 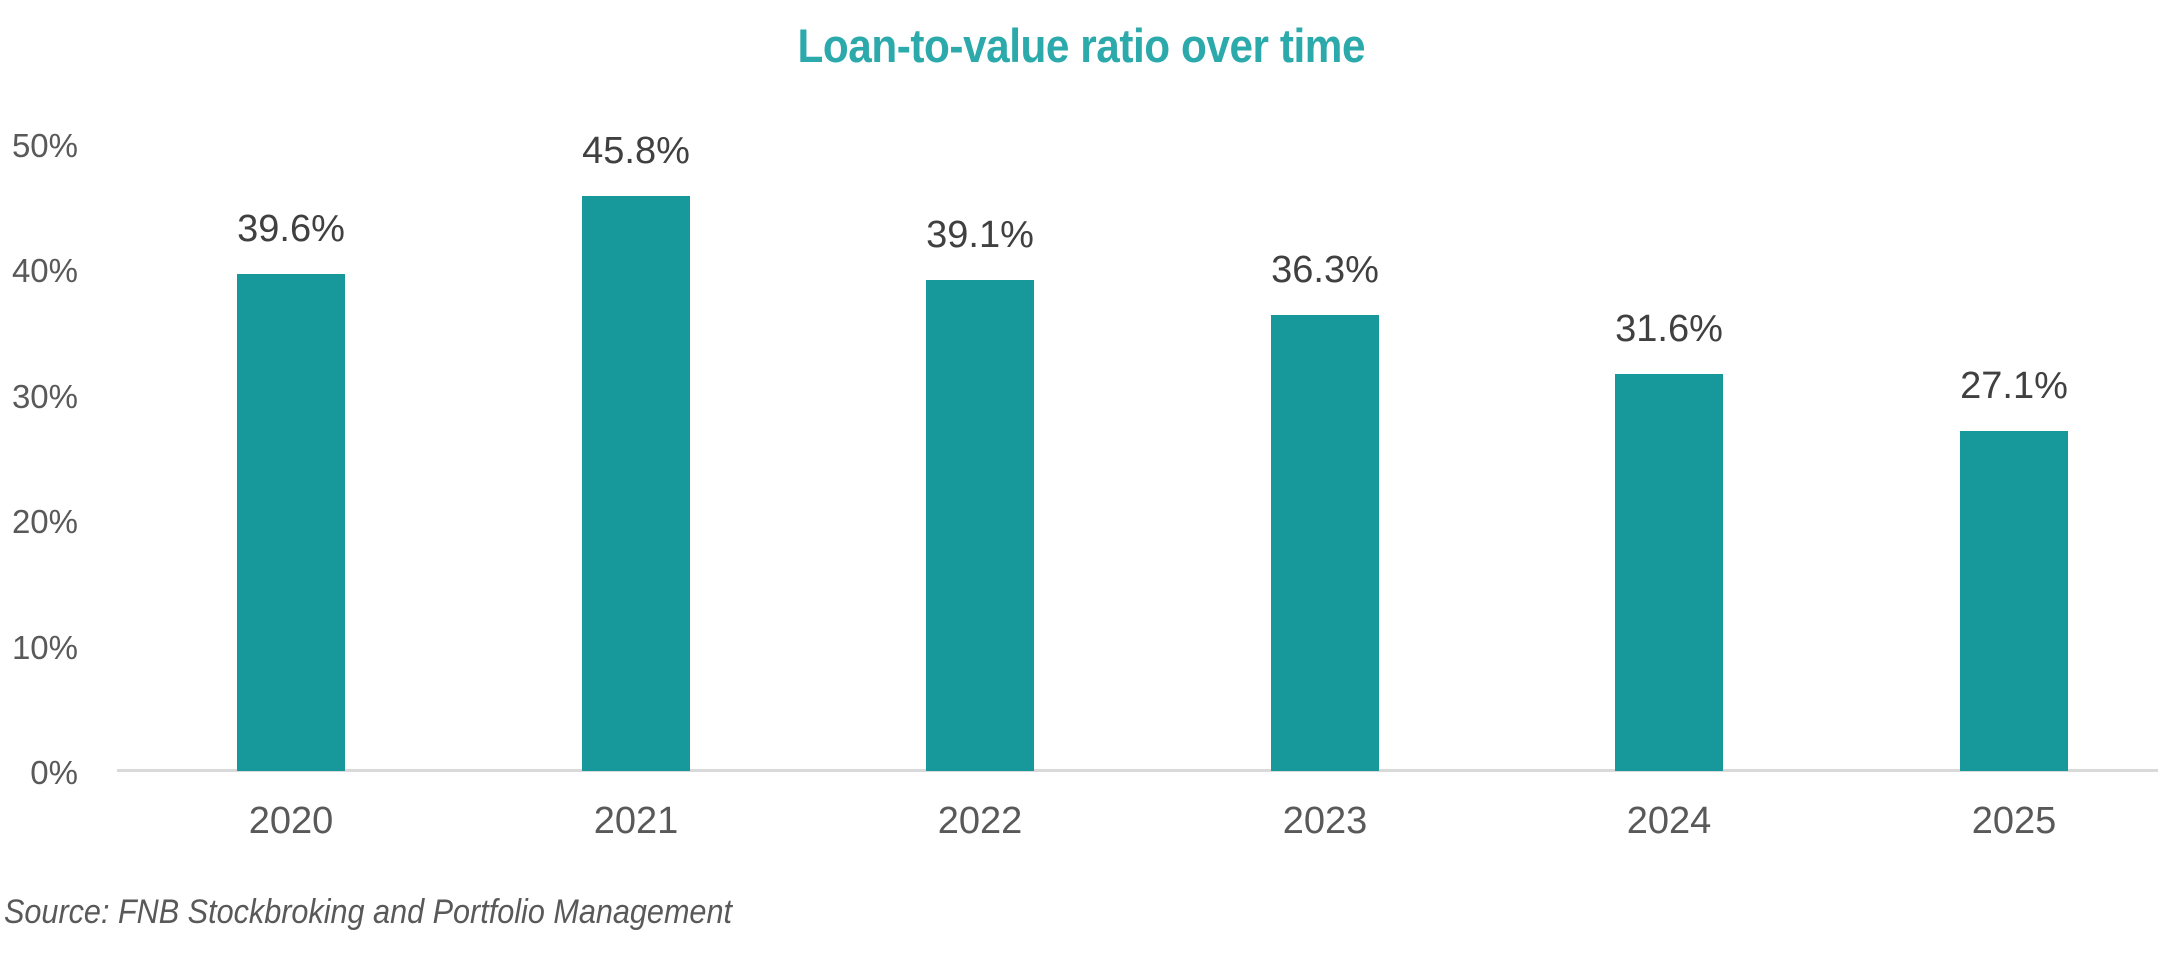 I want to click on bar-value-label: 39.1%, so click(x=980, y=235).